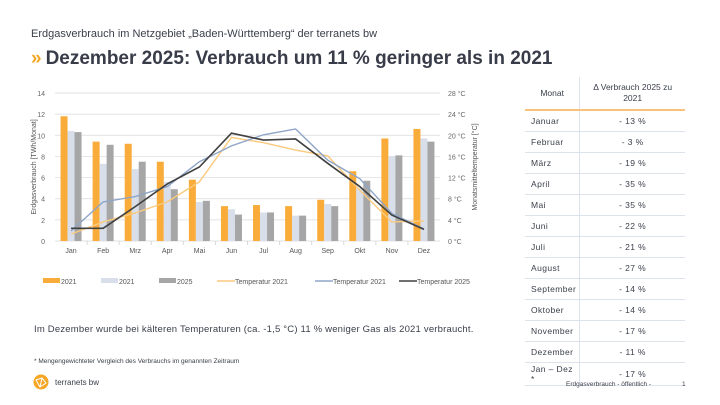  What do you see at coordinates (455, 200) in the screenshot?
I see `y2-tick-label: 8 °C` at bounding box center [455, 200].